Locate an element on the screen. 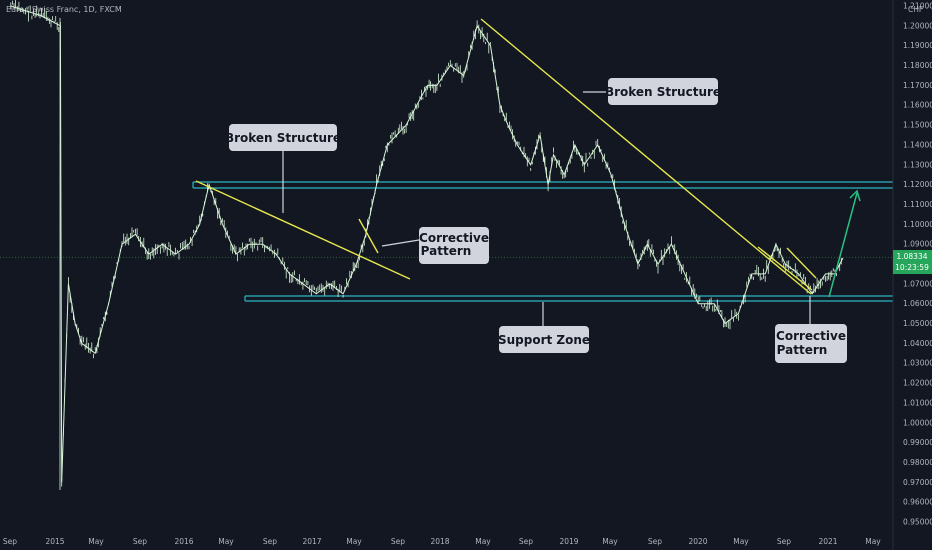  y-tick-label: 0.97000 is located at coordinates (917, 482).